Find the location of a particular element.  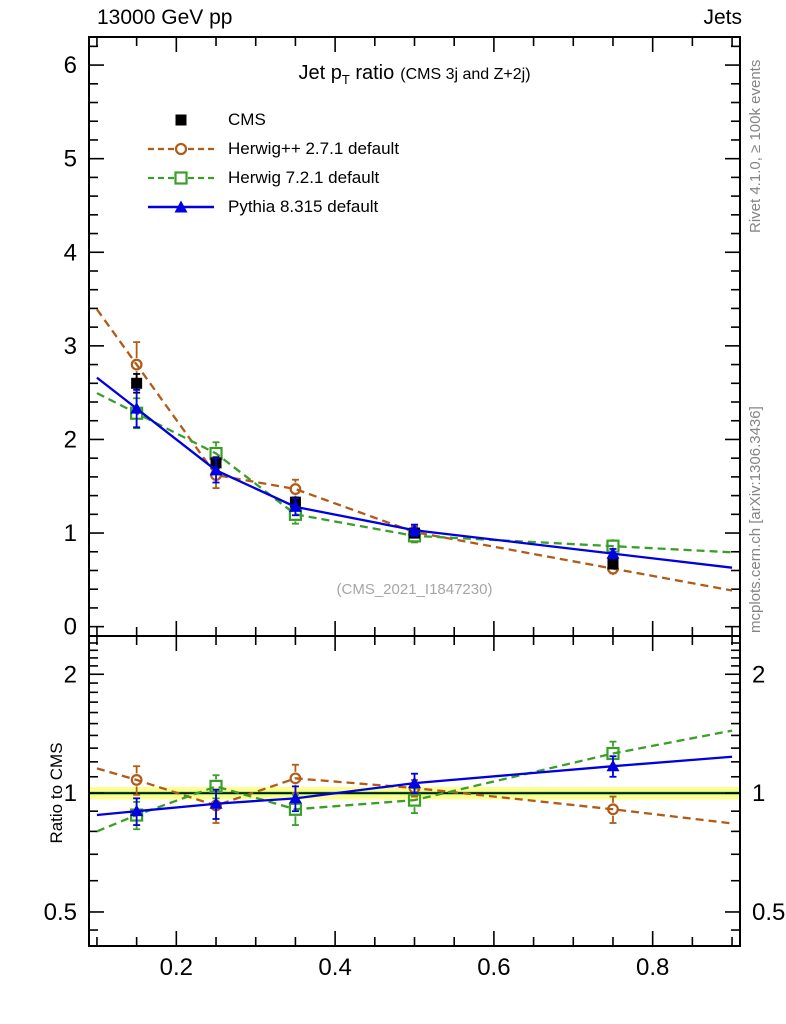

pythia-marker-icon is located at coordinates (181, 206).